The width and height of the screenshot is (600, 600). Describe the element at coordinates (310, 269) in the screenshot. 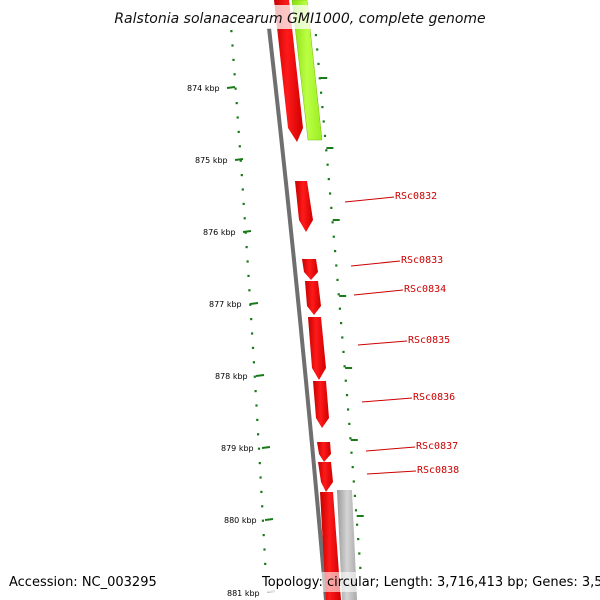

I see `gene-arrow-rsc0833` at that location.